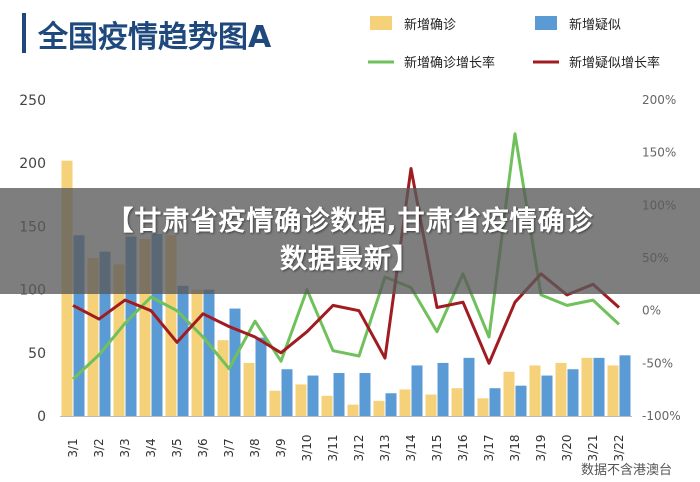  What do you see at coordinates (41, 417) in the screenshot?
I see `left-tick-label: 0` at bounding box center [41, 417].